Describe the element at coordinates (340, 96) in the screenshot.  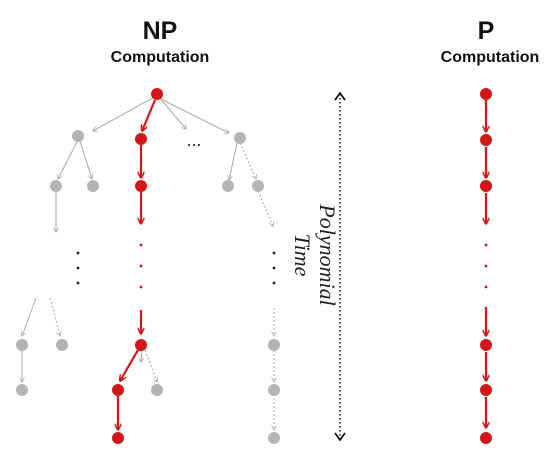
I see `time-arrow-top-icon` at that location.